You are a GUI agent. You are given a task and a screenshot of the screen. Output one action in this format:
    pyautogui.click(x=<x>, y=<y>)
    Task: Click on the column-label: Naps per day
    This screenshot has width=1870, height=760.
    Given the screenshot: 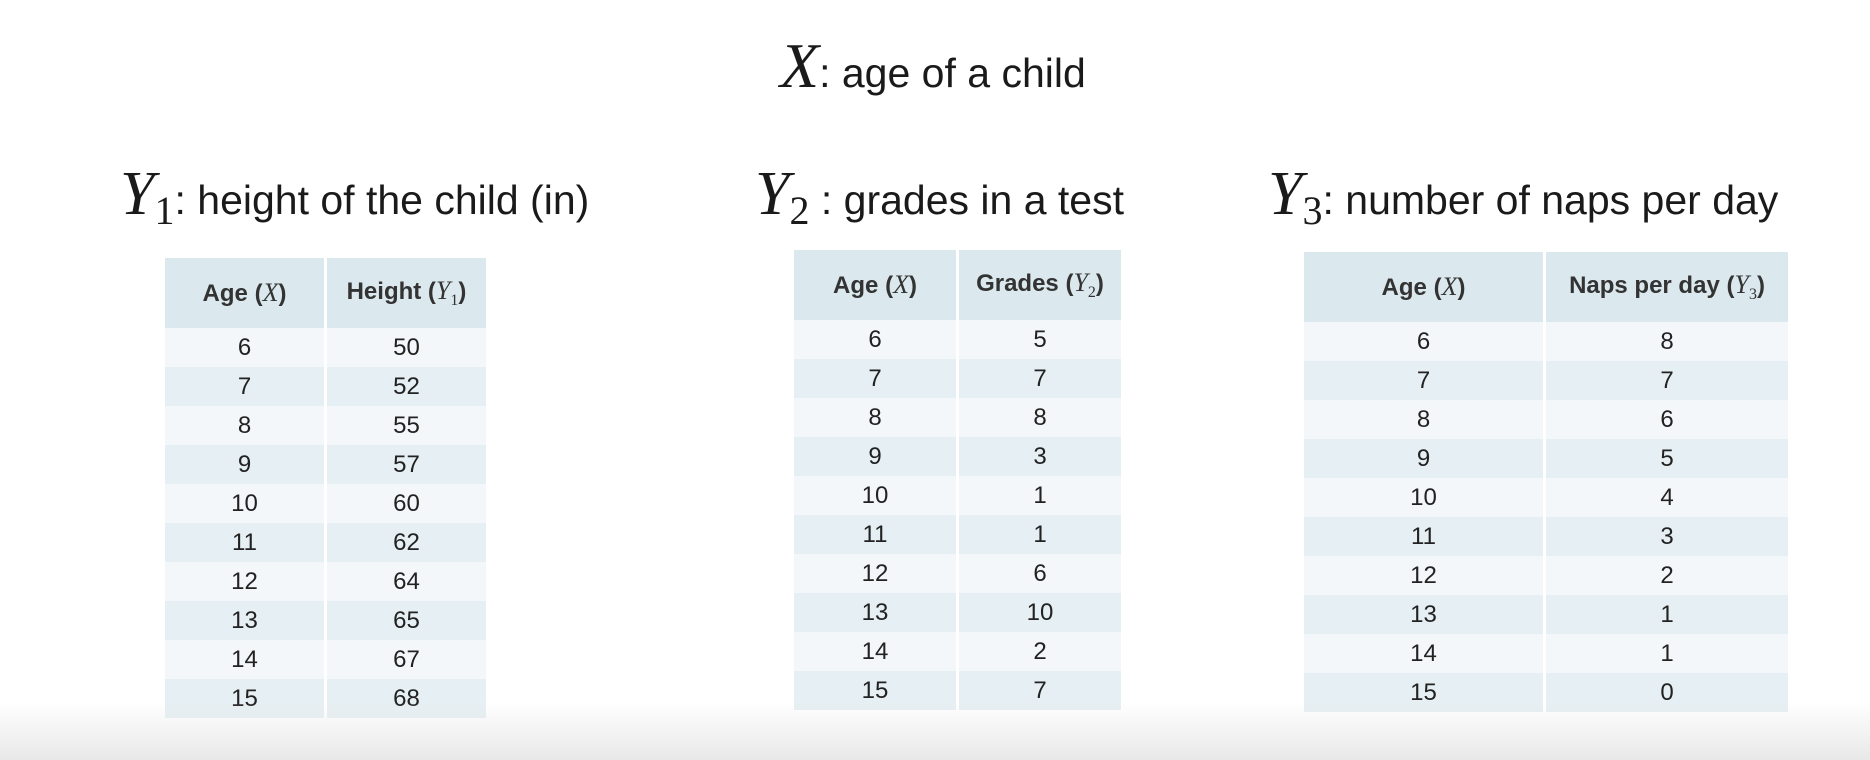 What is the action you would take?
    pyautogui.click(x=1648, y=286)
    